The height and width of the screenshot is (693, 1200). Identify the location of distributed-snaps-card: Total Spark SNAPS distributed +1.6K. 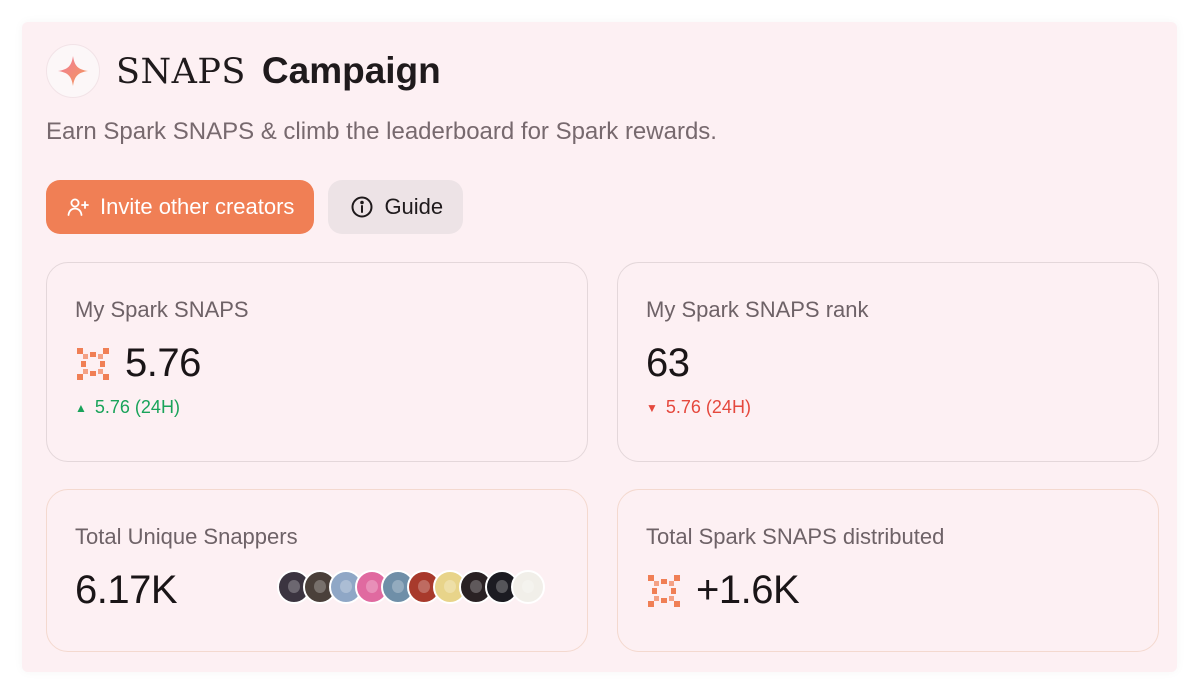
(888, 570).